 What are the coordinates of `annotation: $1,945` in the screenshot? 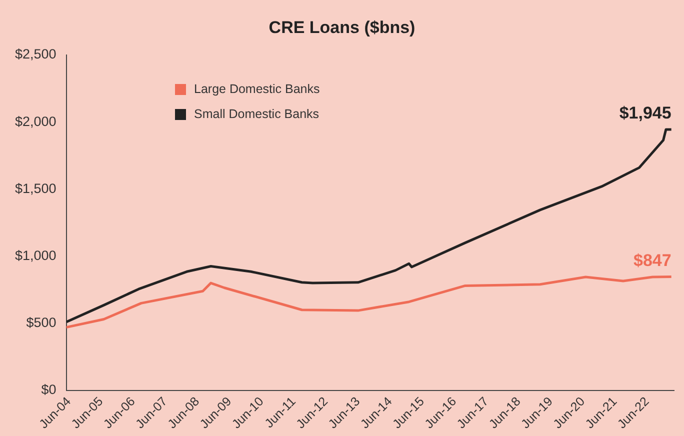 It's located at (645, 113).